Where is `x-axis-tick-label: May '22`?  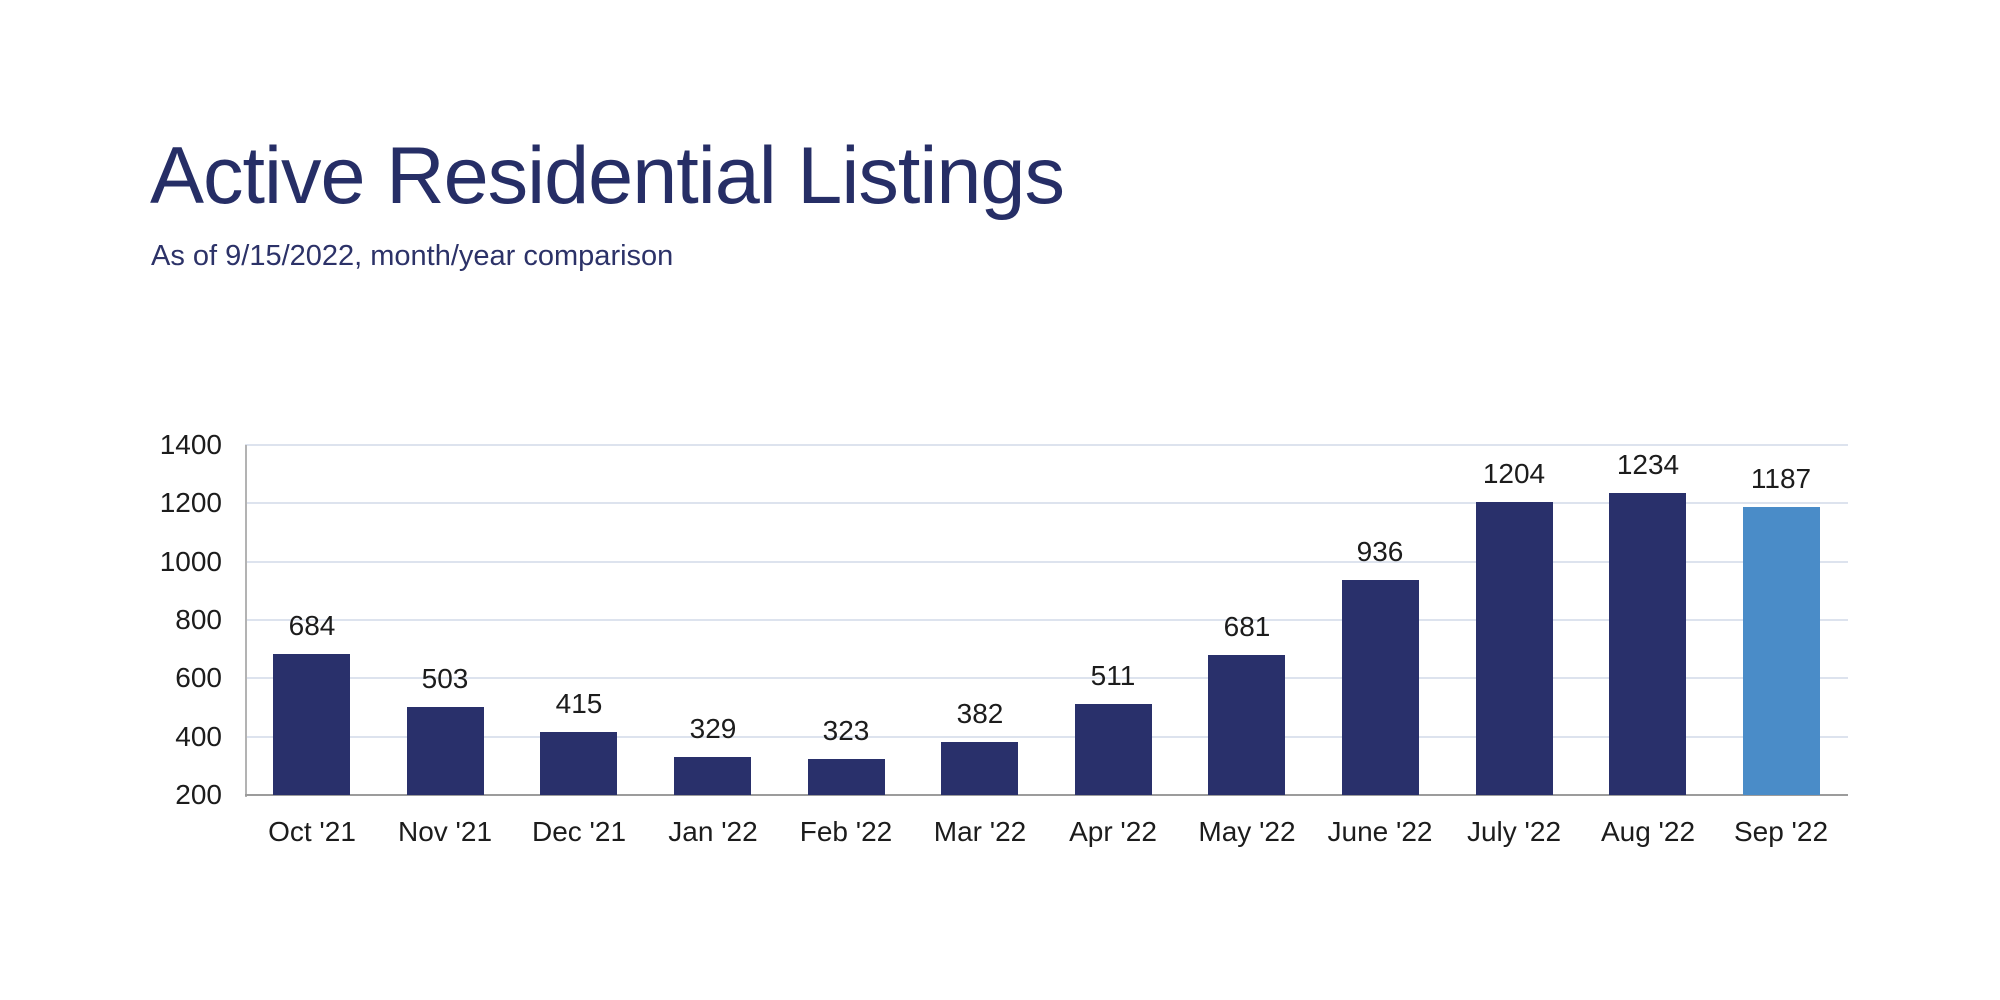 x-axis-tick-label: May '22 is located at coordinates (1247, 831).